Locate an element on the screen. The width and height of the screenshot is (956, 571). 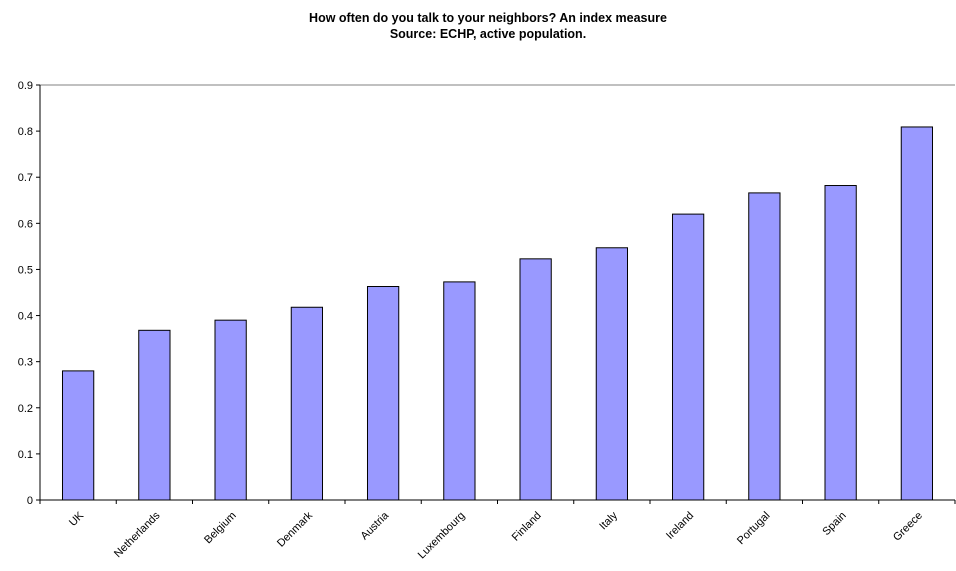
bar-portugal is located at coordinates (764, 346).